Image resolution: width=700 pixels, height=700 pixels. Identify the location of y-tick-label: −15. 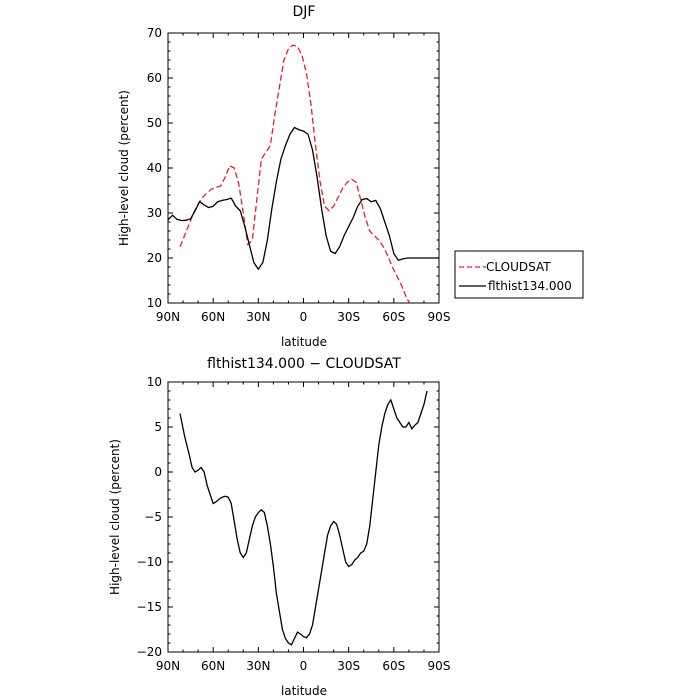
(149, 607).